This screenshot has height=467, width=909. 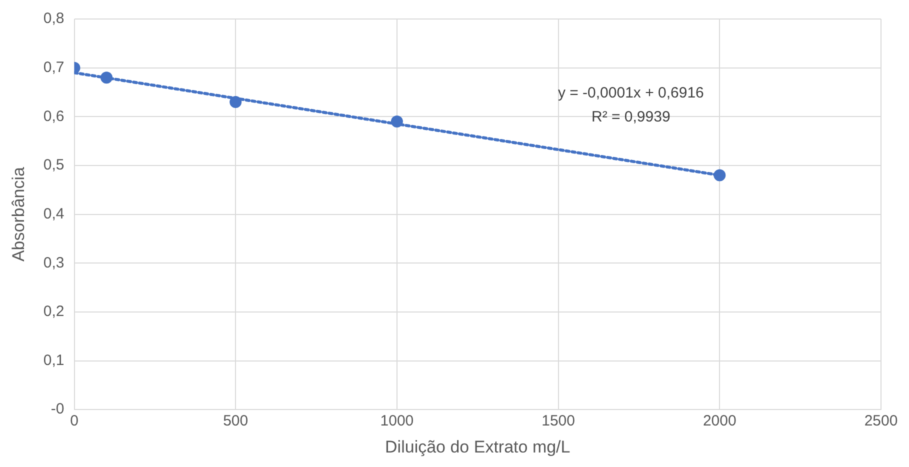 What do you see at coordinates (631, 93) in the screenshot?
I see `annotation: y = -0,0001x + 0,6916` at bounding box center [631, 93].